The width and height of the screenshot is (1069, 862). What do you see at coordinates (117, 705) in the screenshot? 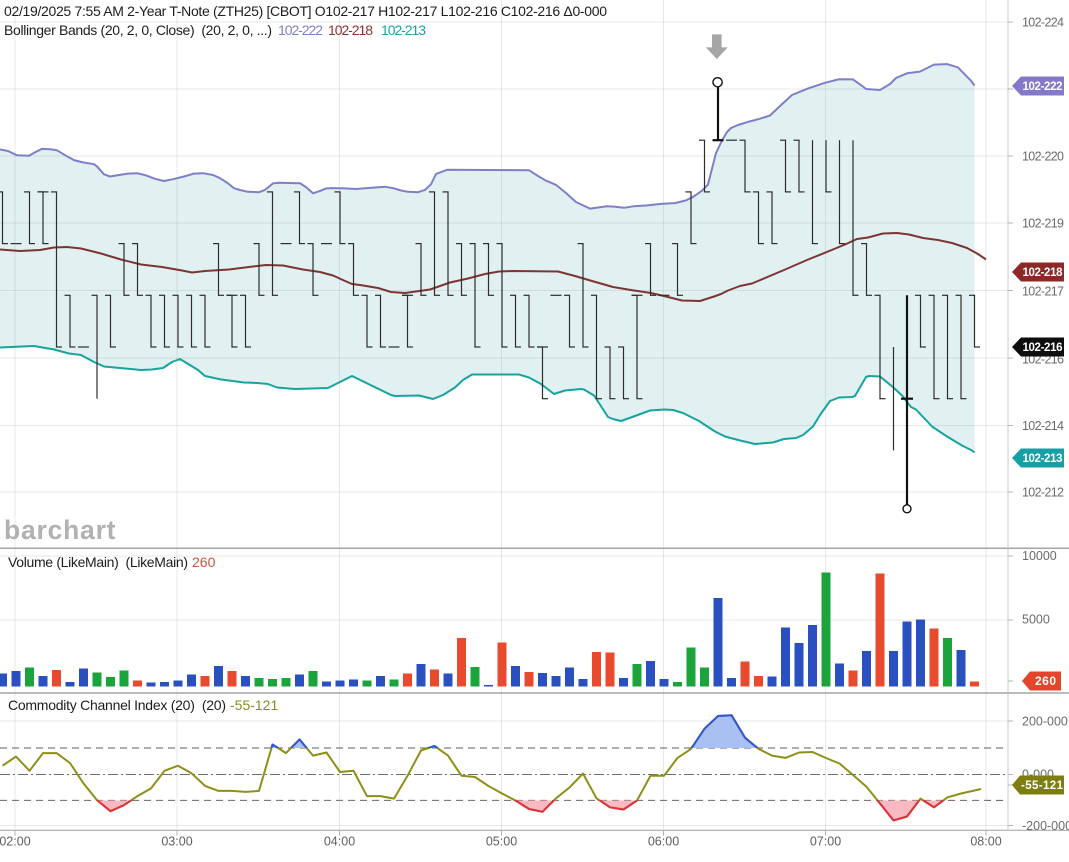
I see `svg-text:Commodity Channel Index (20): Commodity Channel Index (20) (20)` at bounding box center [117, 705].